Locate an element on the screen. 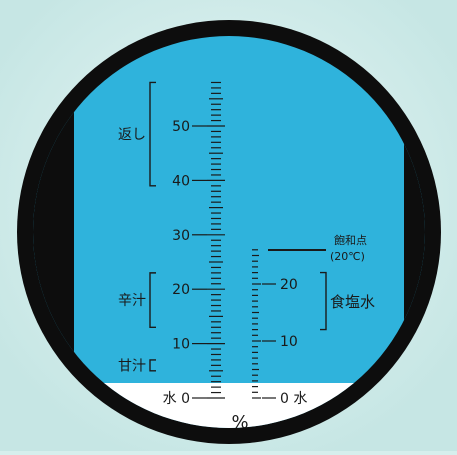 The image size is (457, 455). right-range-bracket is located at coordinates (323, 301).